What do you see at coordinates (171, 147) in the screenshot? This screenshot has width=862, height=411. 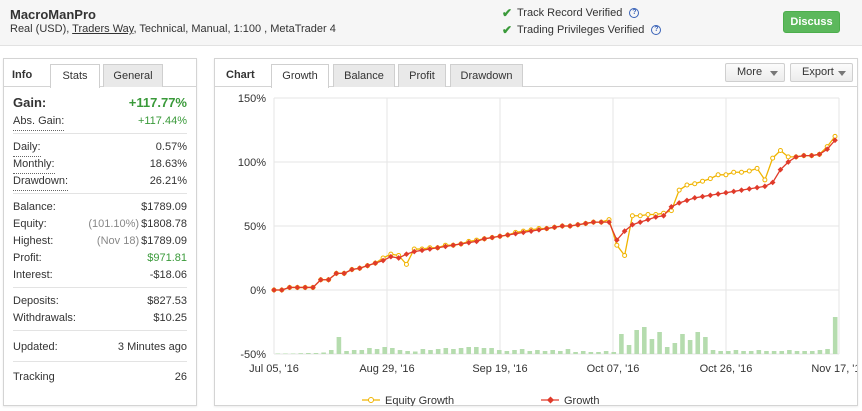 I see `daily-value: 0.57%` at bounding box center [171, 147].